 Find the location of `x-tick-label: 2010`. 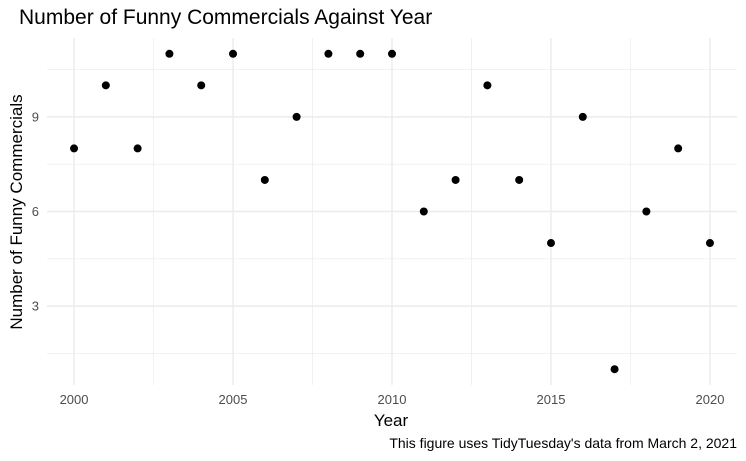

x-tick-label: 2010 is located at coordinates (392, 399).